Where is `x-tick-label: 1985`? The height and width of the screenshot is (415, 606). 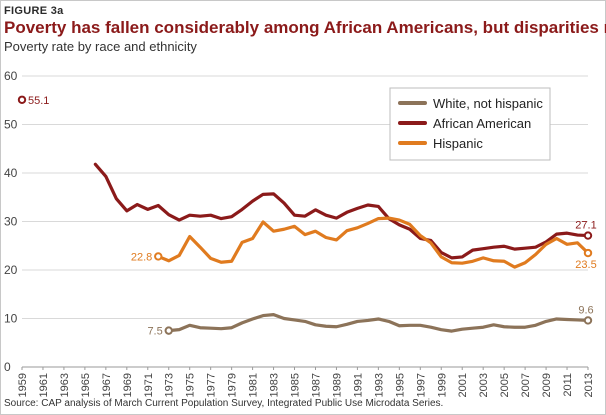 x-tick-label: 1985 is located at coordinates (296, 385).